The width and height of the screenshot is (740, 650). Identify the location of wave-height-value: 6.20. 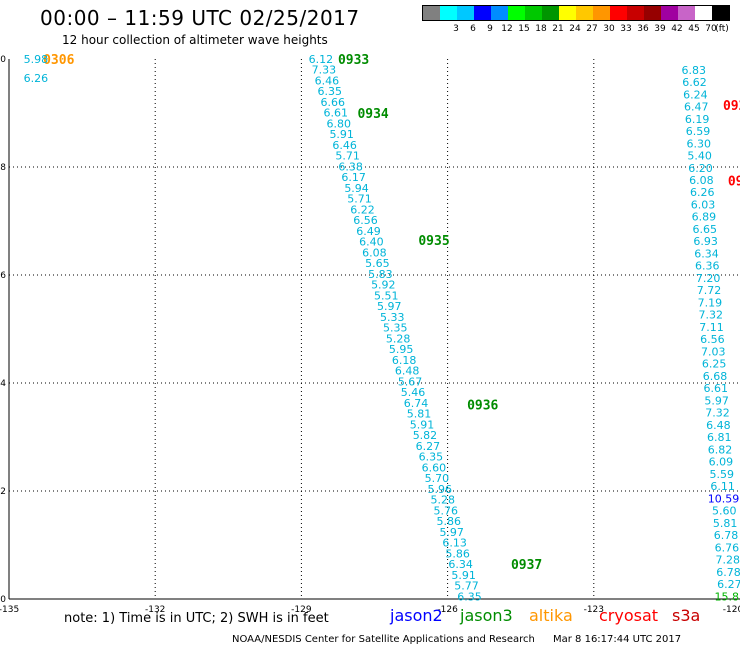
(700, 168).